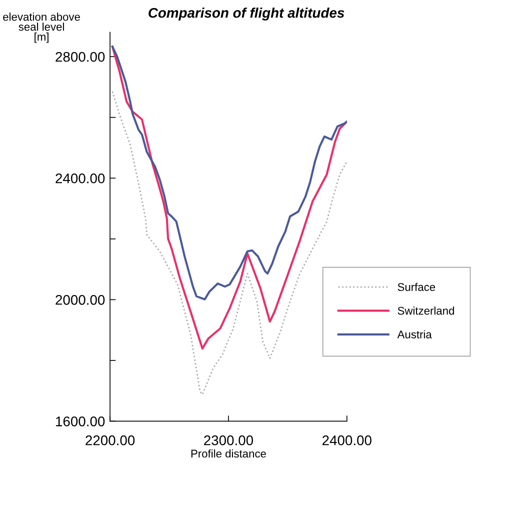  Describe the element at coordinates (80, 178) in the screenshot. I see `y-tick-label: 2400.00` at that location.